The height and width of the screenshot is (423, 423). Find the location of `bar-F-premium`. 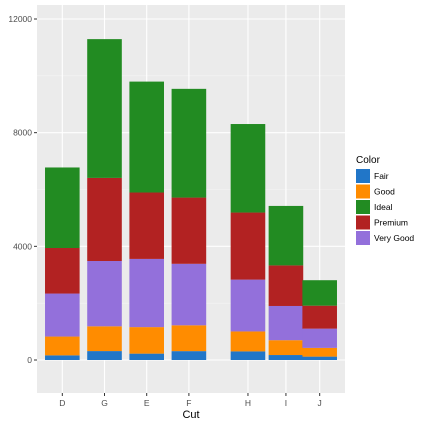

bar-F-premium is located at coordinates (189, 230).